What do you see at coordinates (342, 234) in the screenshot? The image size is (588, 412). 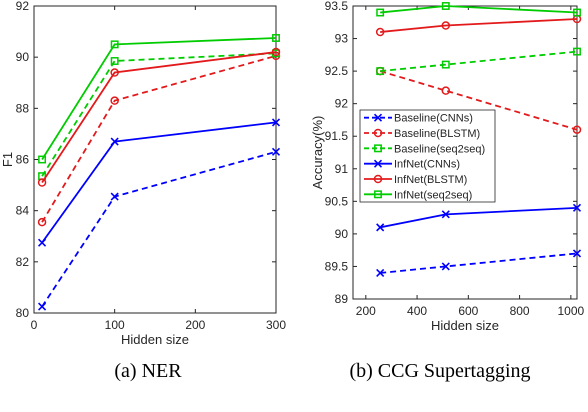 I see `ccg-ytick-label: 90` at bounding box center [342, 234].